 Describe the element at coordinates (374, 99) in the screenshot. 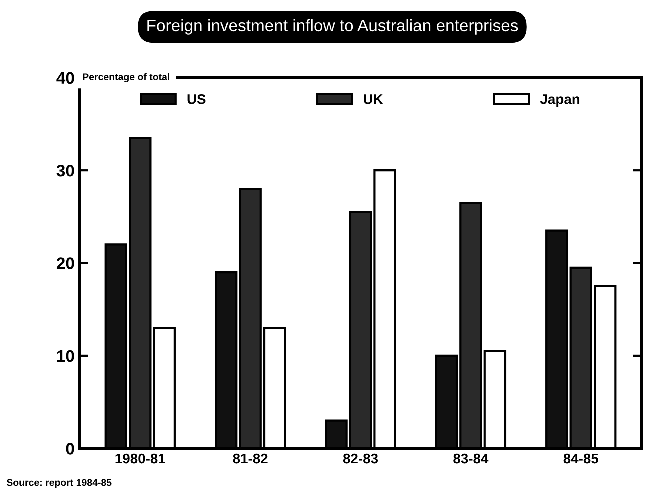

I see `legend-label: UK` at that location.